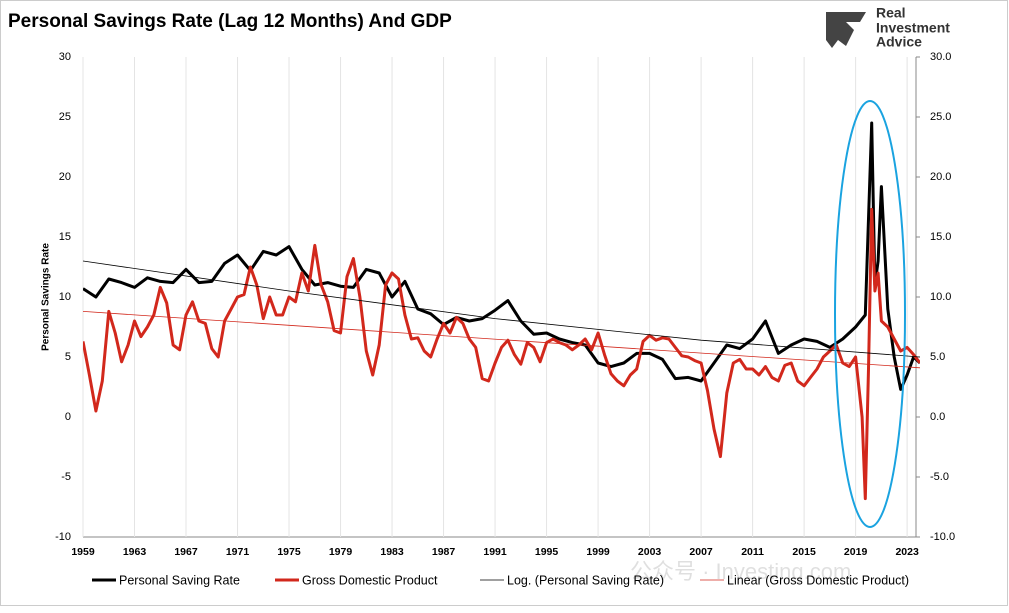  I want to click on x-tick-label: 2011, so click(752, 552).